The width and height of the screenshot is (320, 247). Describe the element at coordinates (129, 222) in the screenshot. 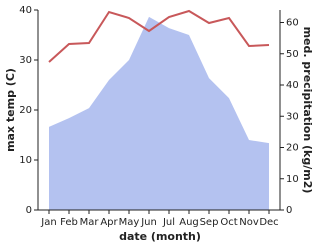

I see `x-tick-label: May` at that location.